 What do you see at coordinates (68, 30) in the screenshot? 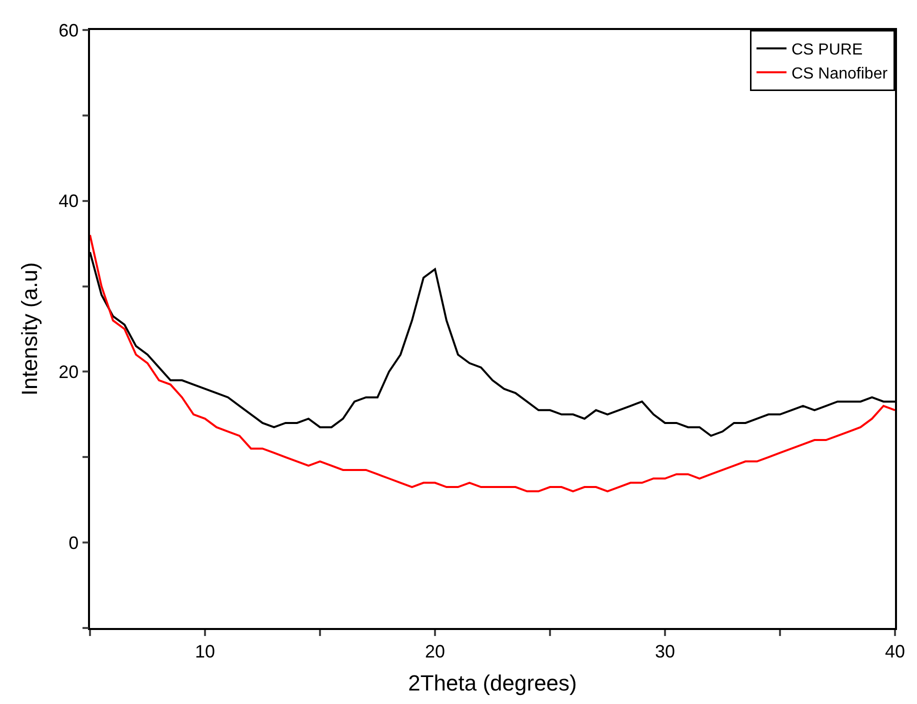
I see `y-tick-label: 60` at bounding box center [68, 30].